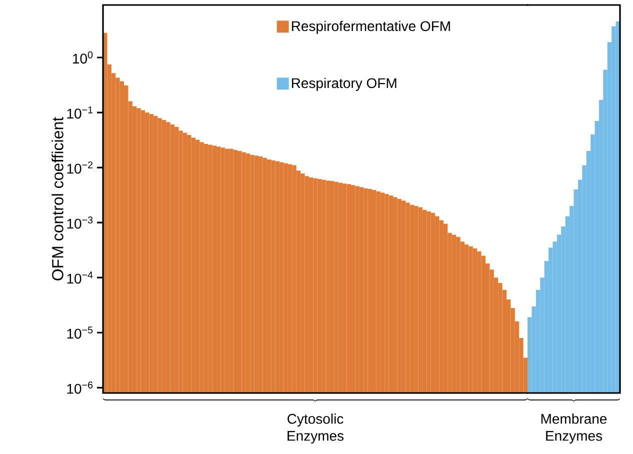 The height and width of the screenshot is (454, 633). Describe the element at coordinates (79, 112) in the screenshot. I see `y-tick-label: 10$^{−1}$` at that location.